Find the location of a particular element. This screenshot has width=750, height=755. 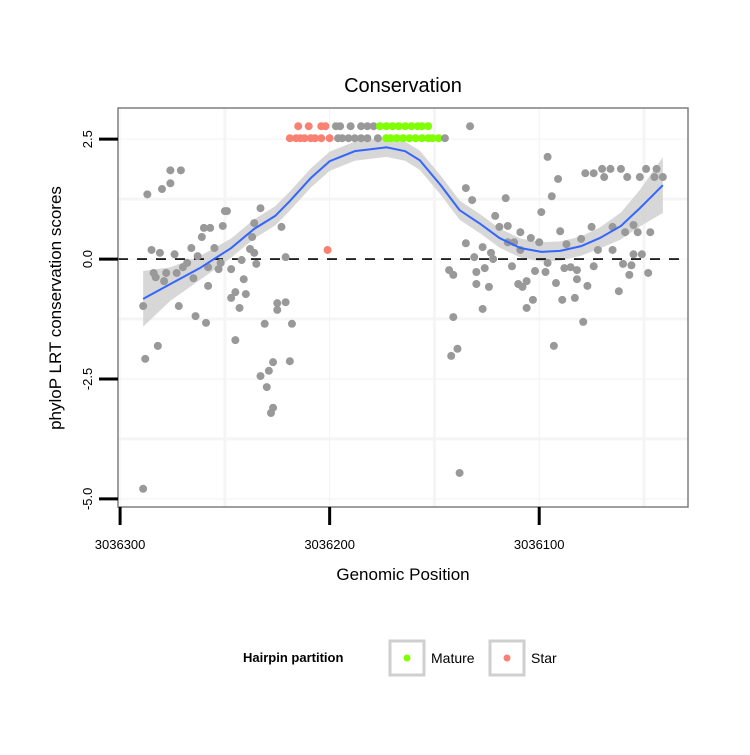

chart-title: Conservation is located at coordinates (403, 86).